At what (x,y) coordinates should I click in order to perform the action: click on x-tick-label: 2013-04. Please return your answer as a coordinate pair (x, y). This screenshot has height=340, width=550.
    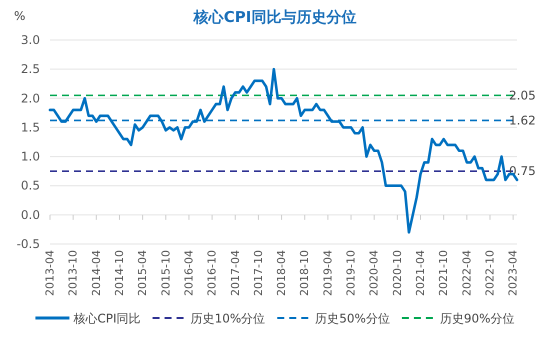
    Looking at the image, I should click on (50, 273).